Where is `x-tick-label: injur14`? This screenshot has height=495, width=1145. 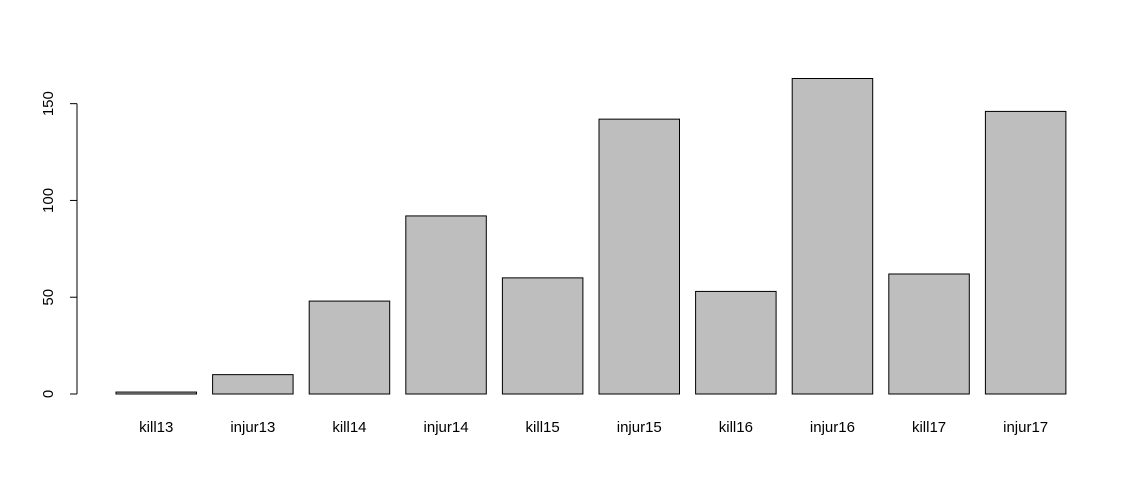
x-tick-label: injur14 is located at coordinates (446, 427).